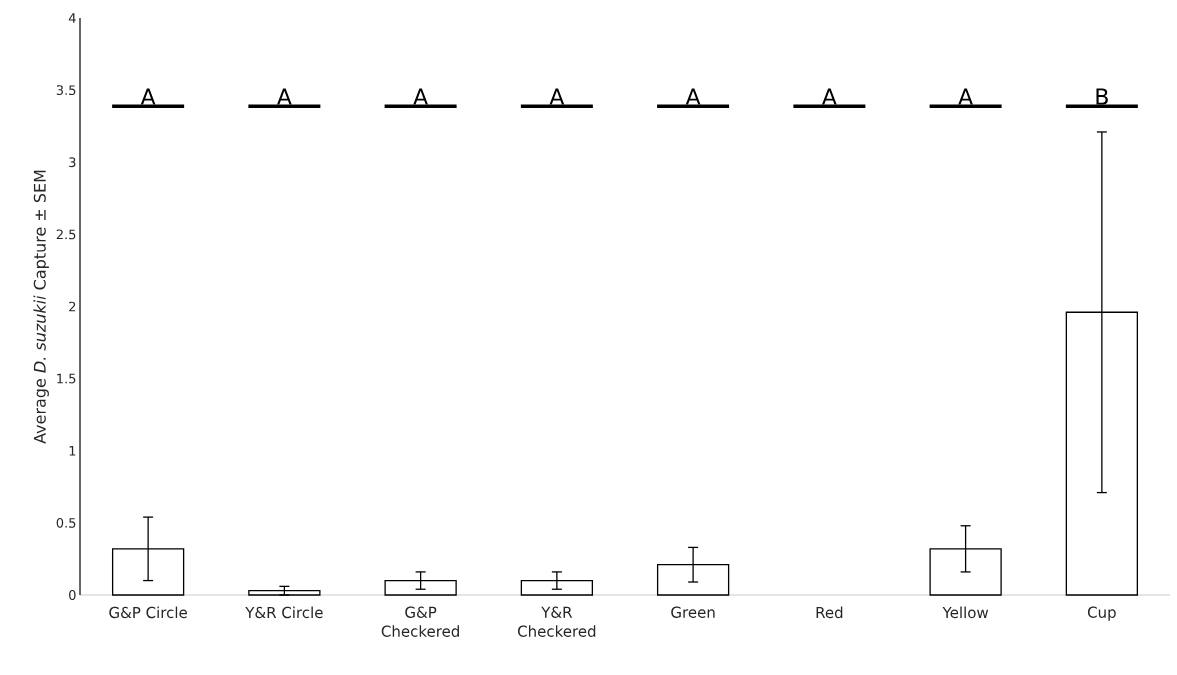 This screenshot has width=1177, height=675. I want to click on x-tick-label: Y&R Checkered, so click(557, 621).